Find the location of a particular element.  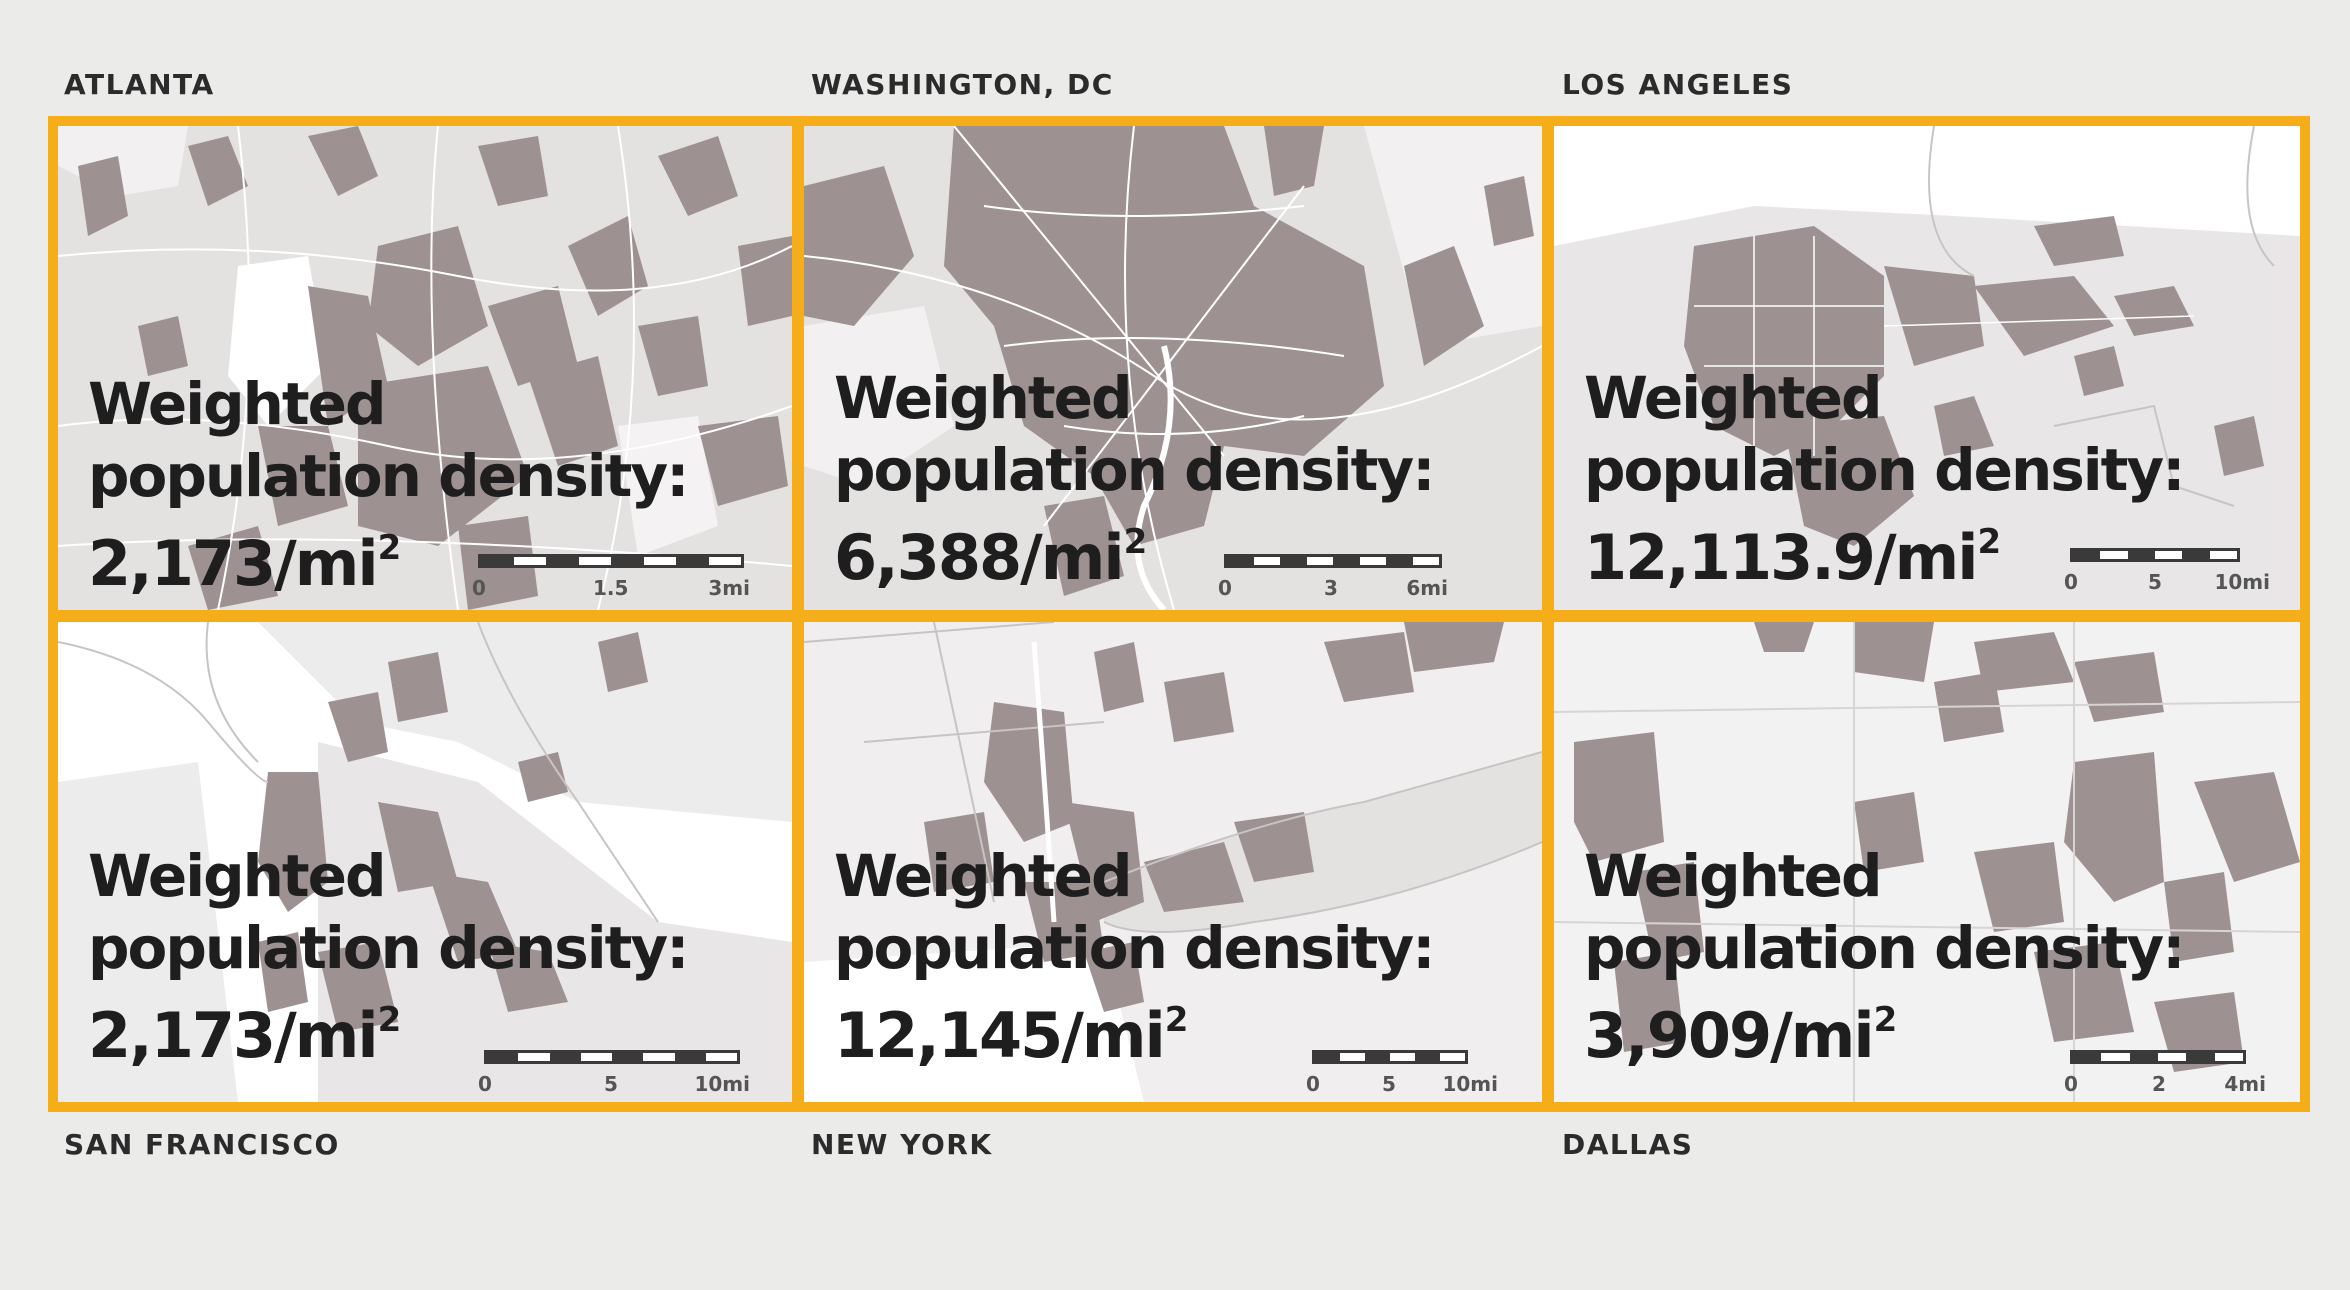

density-text-atlanta: Weighted population density: 2,173/mi2 is located at coordinates (388, 484).